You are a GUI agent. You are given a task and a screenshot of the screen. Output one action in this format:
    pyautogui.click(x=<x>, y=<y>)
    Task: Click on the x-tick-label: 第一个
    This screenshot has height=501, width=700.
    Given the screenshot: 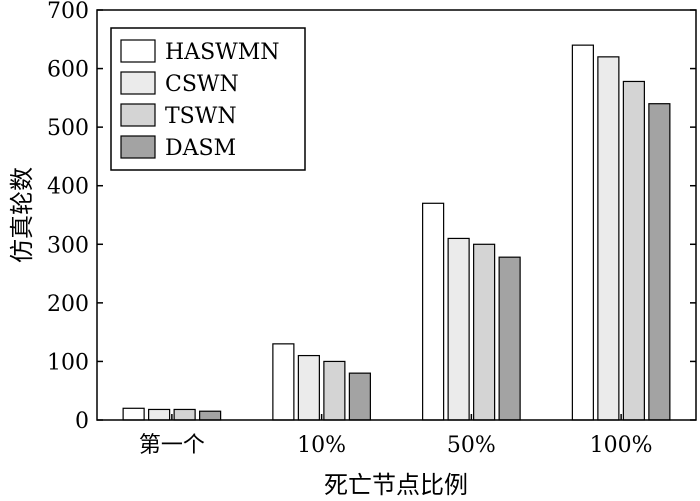 What is the action you would take?
    pyautogui.click(x=172, y=445)
    